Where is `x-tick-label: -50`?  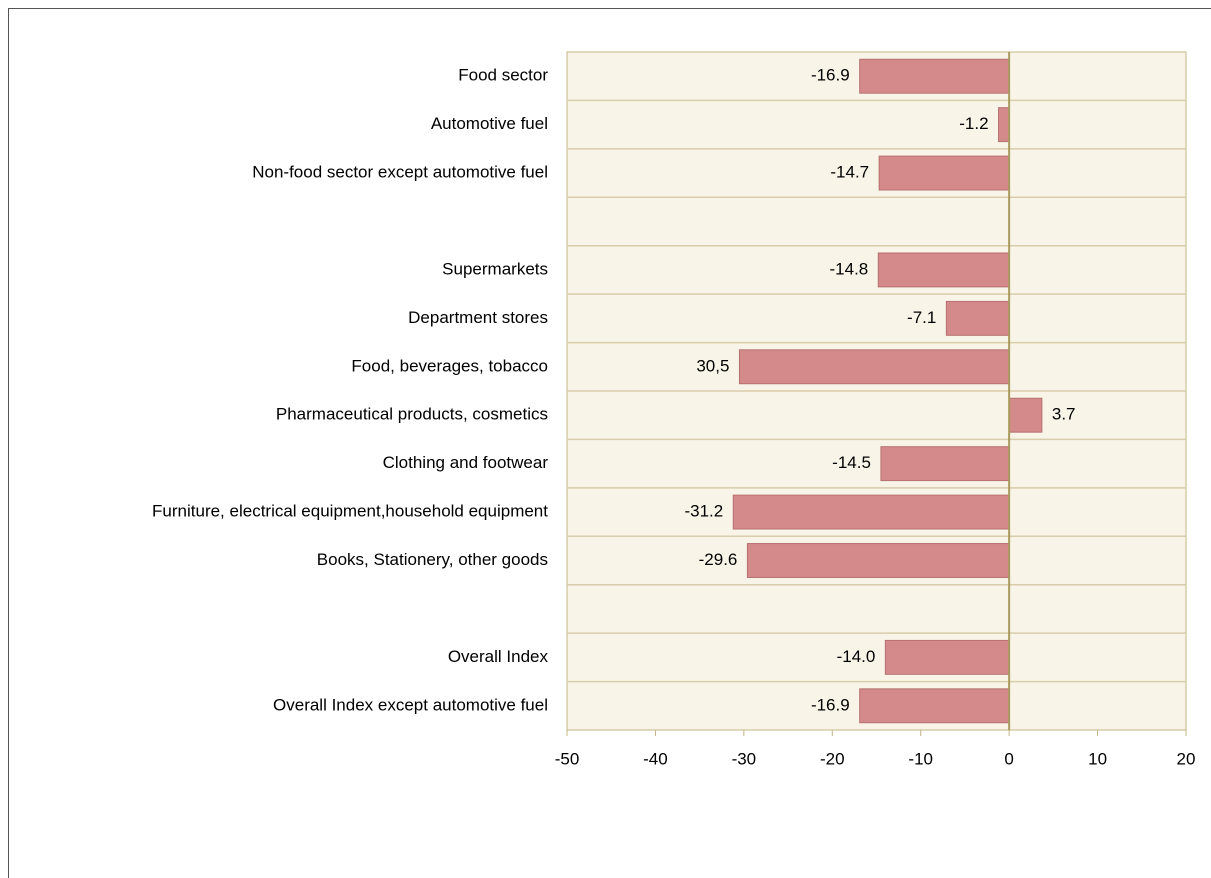
x-tick-label: -50 is located at coordinates (567, 758).